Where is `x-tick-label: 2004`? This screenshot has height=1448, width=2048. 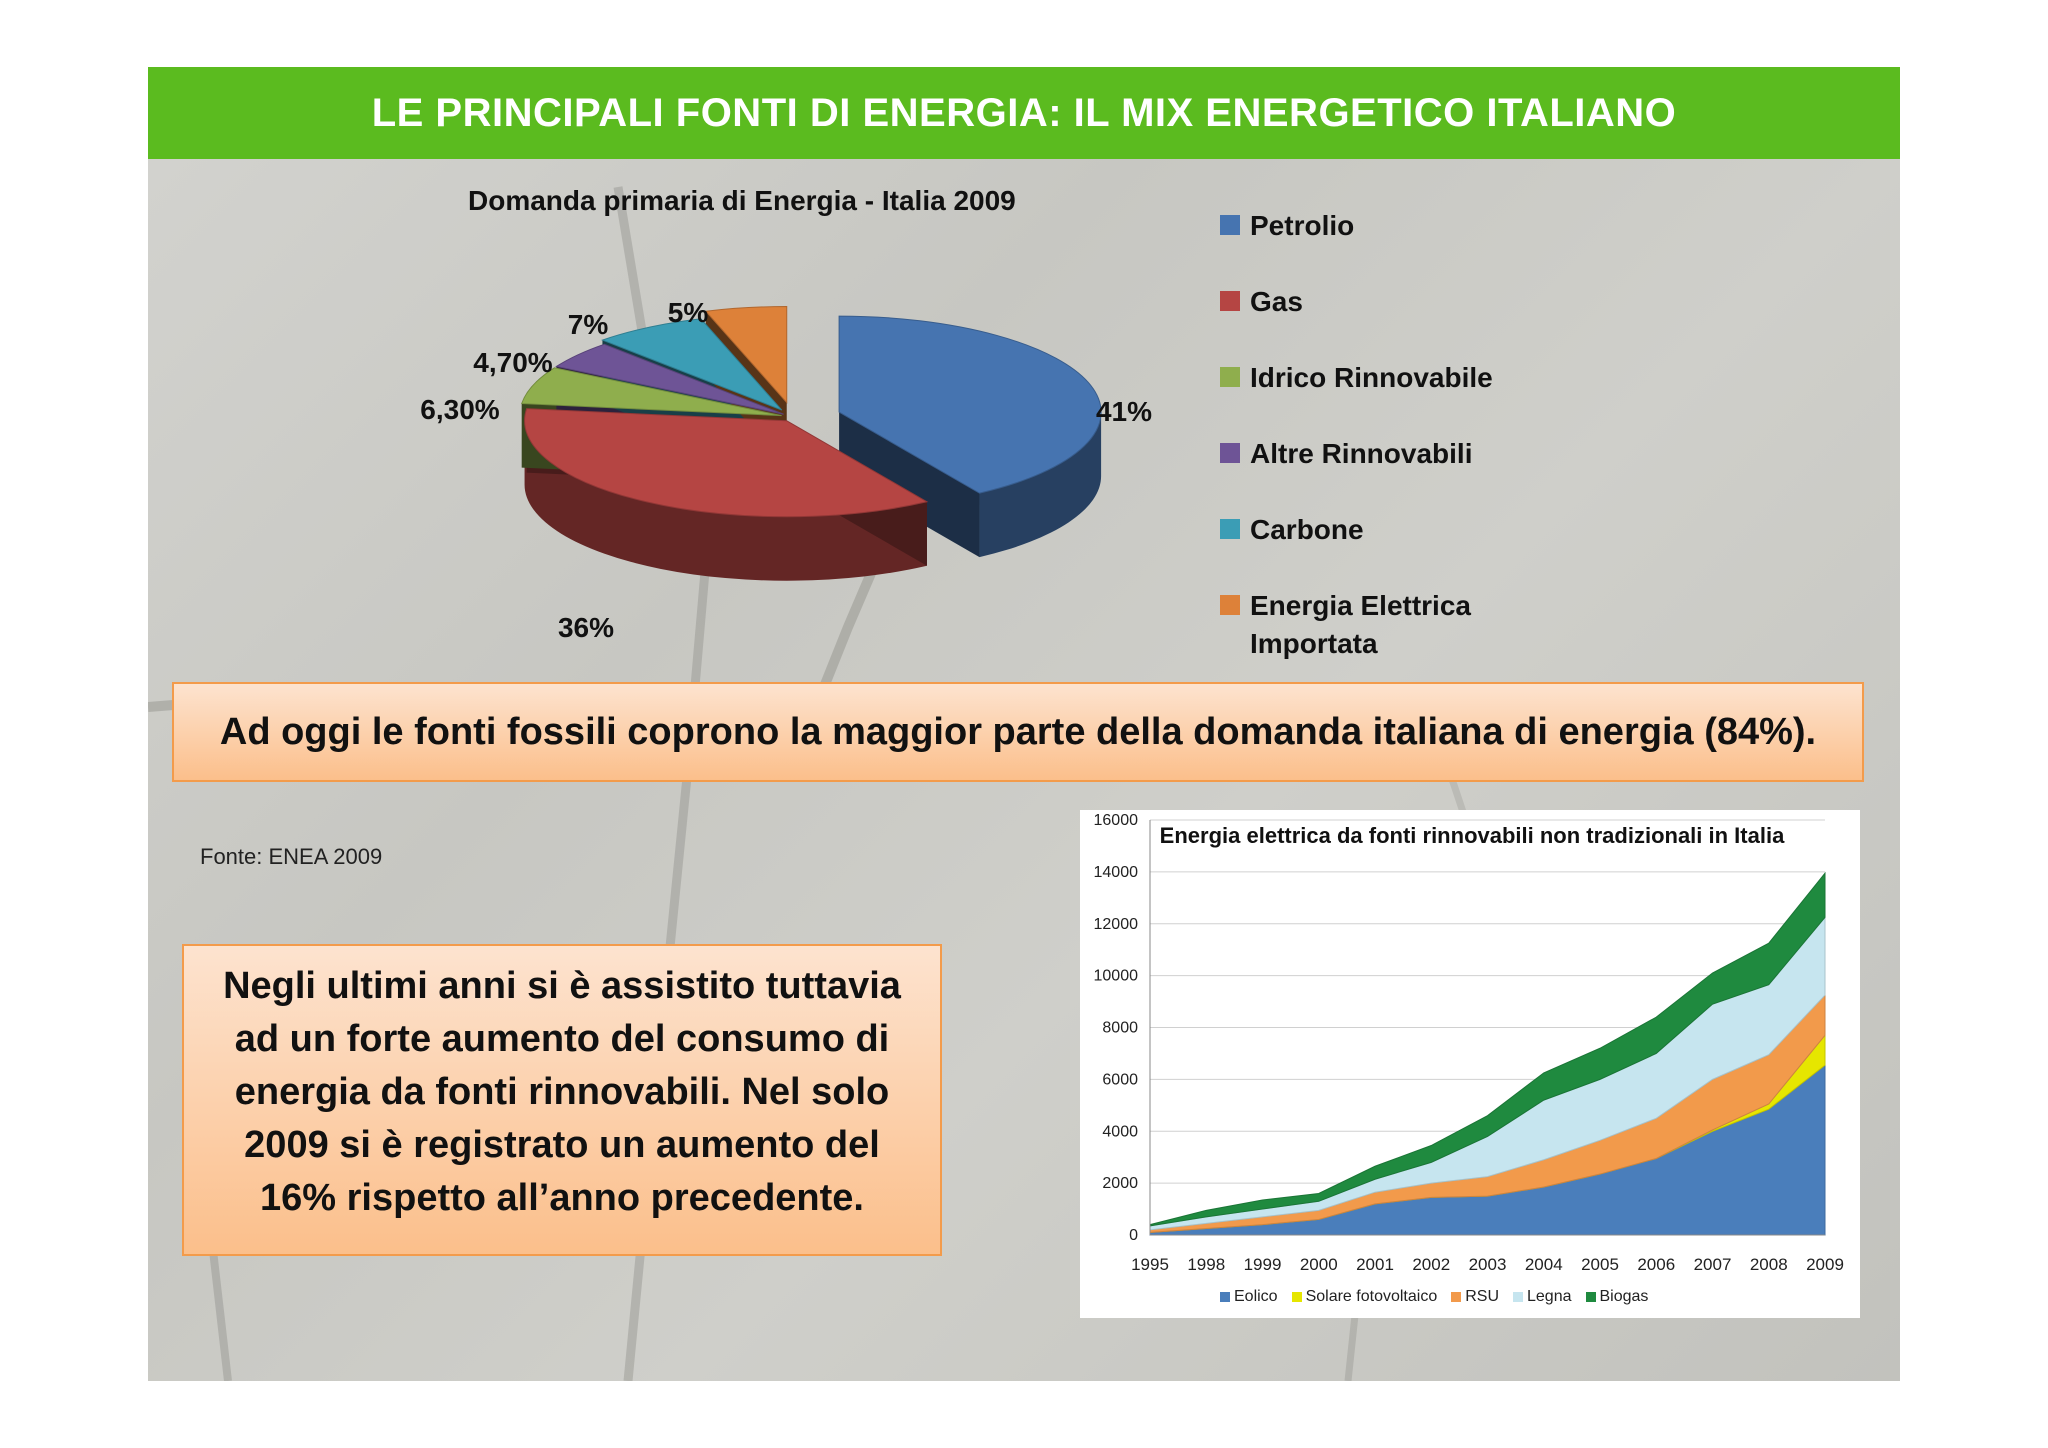
x-tick-label: 2004 is located at coordinates (1544, 1264).